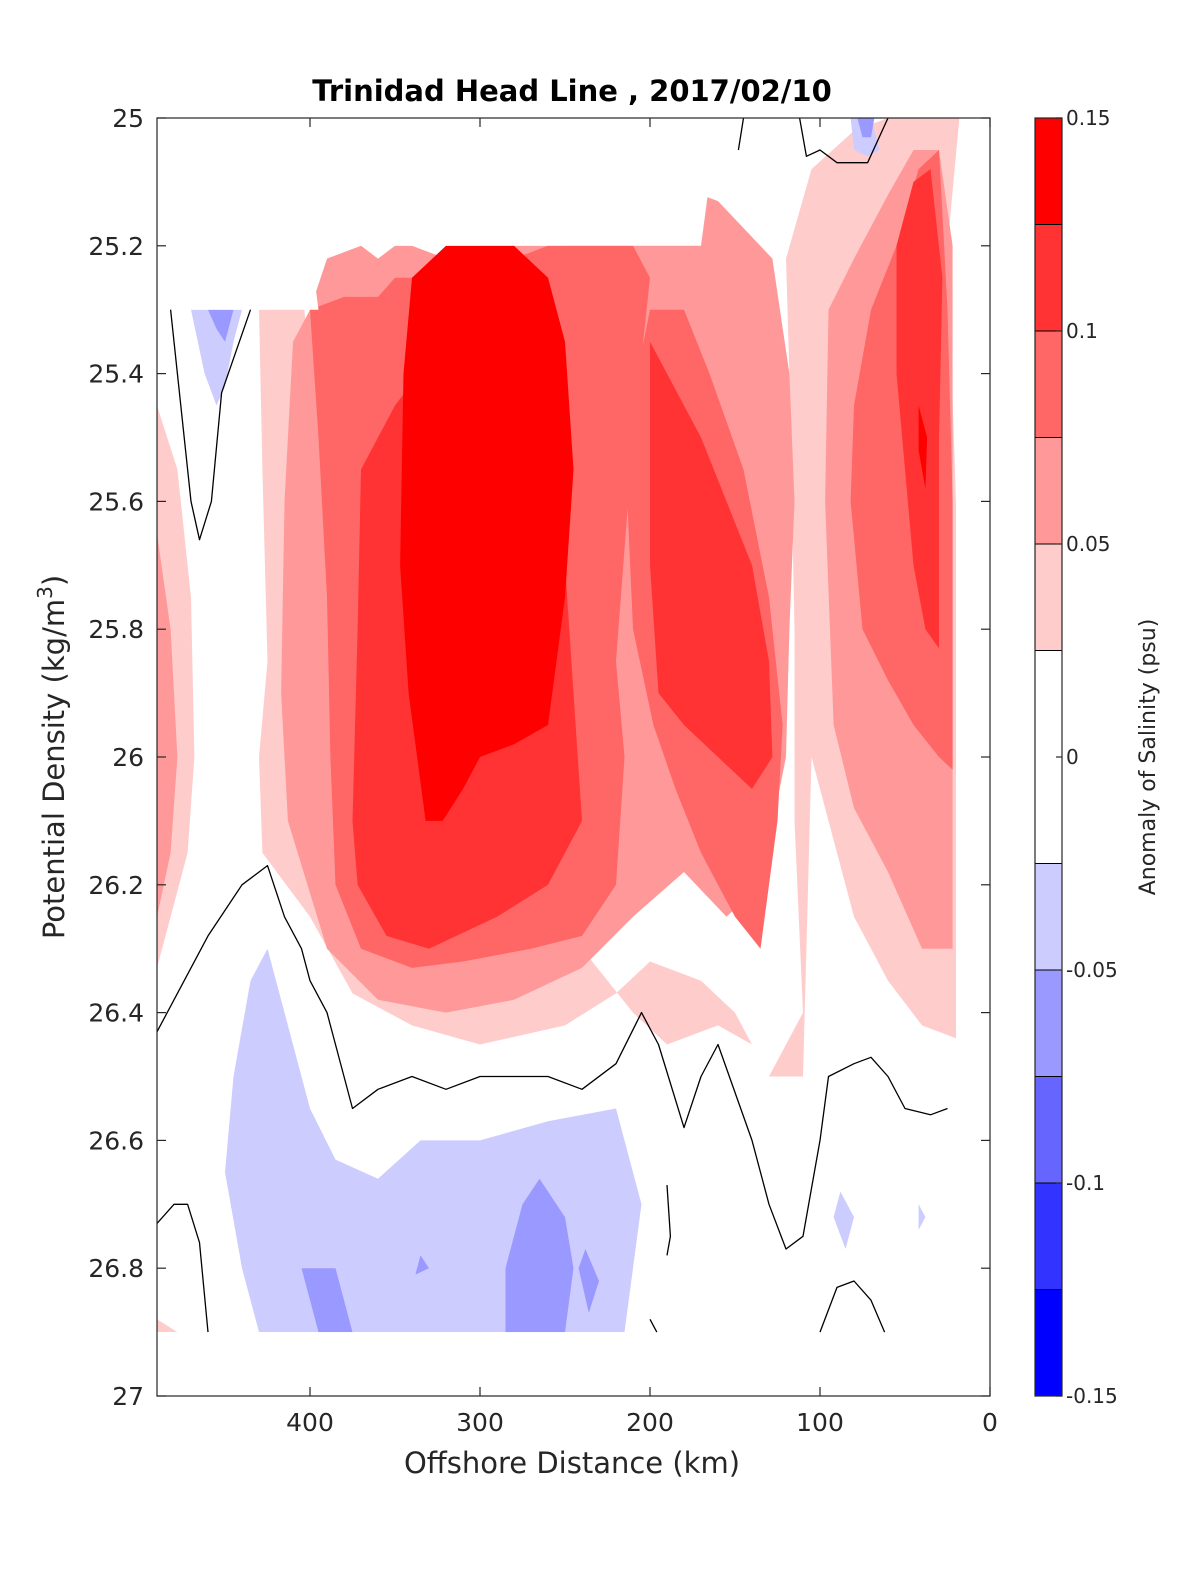  I want to click on y-tick-label-9: 26.8, so click(116, 1268).